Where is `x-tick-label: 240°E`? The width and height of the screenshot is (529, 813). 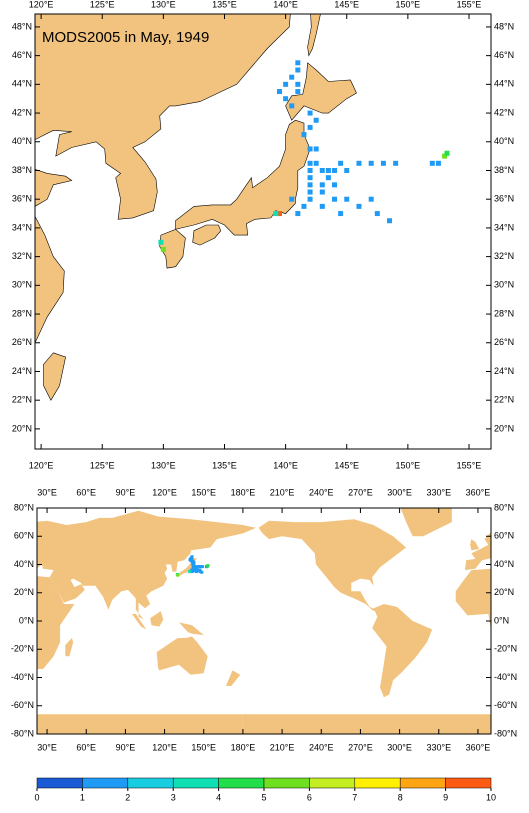
x-tick-label: 240°E is located at coordinates (321, 747).